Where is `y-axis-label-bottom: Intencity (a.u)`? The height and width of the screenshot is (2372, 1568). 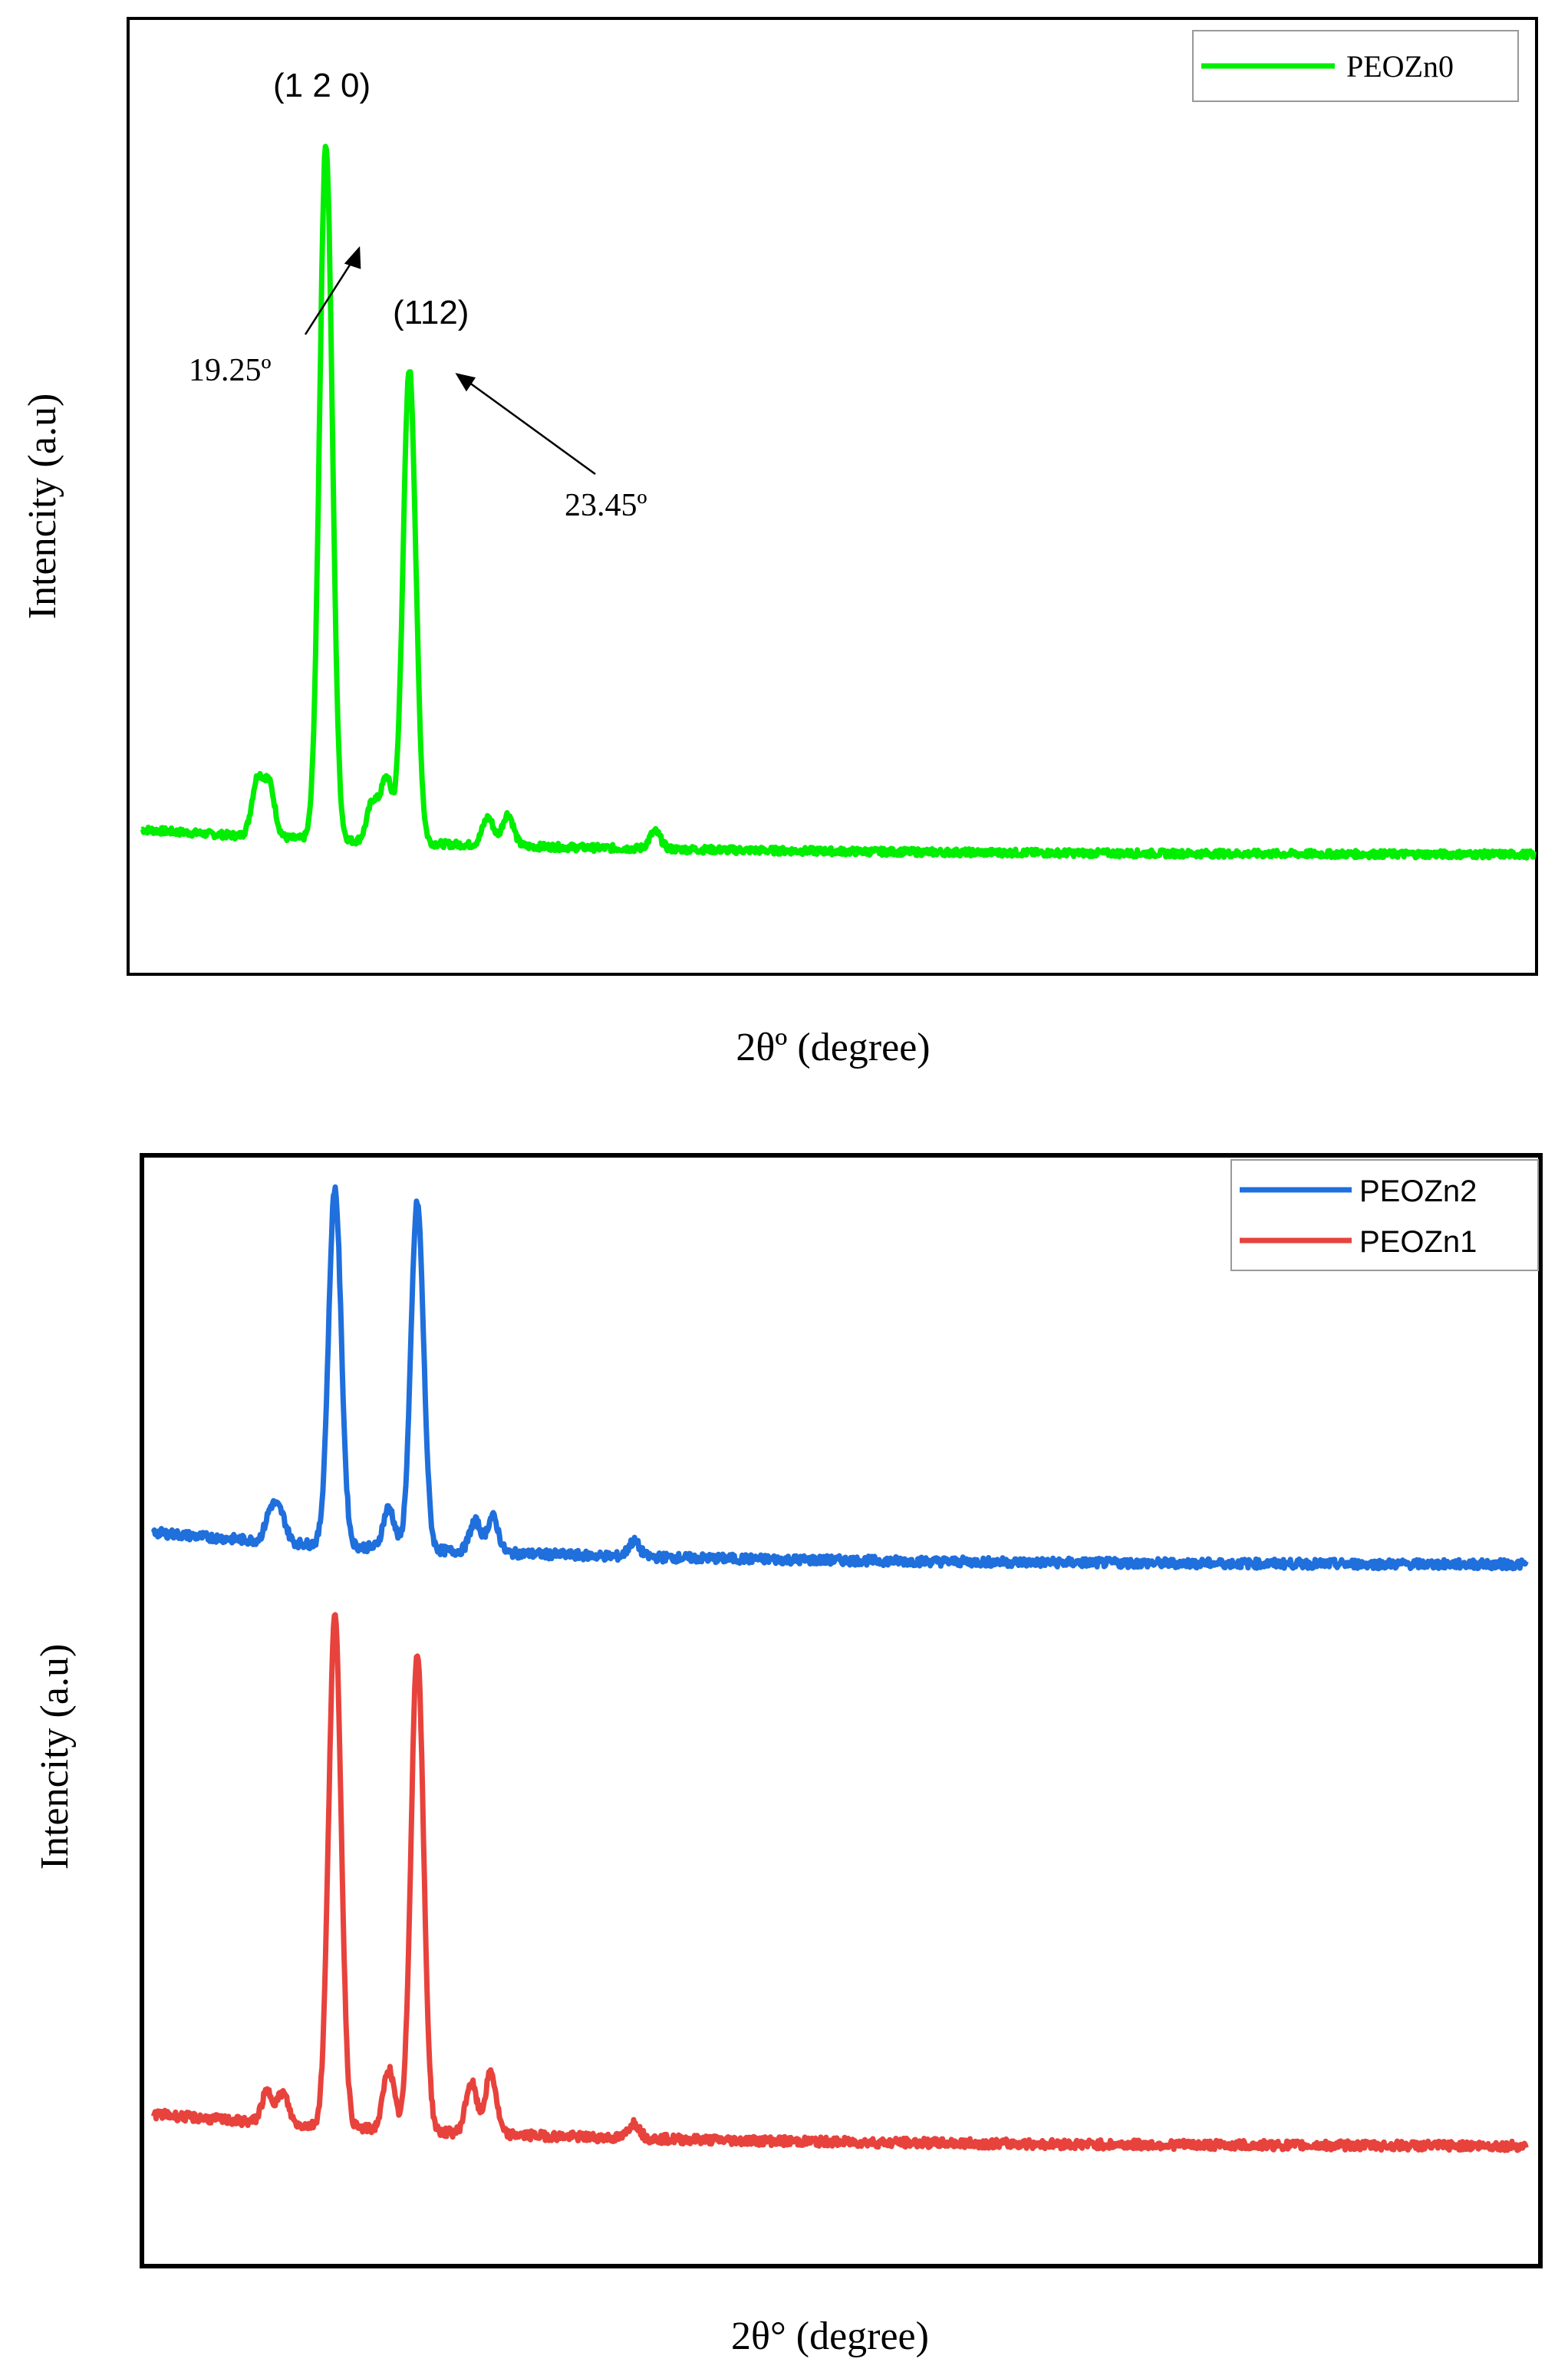
y-axis-label-bottom: Intencity (a.u) is located at coordinates (55, 1757).